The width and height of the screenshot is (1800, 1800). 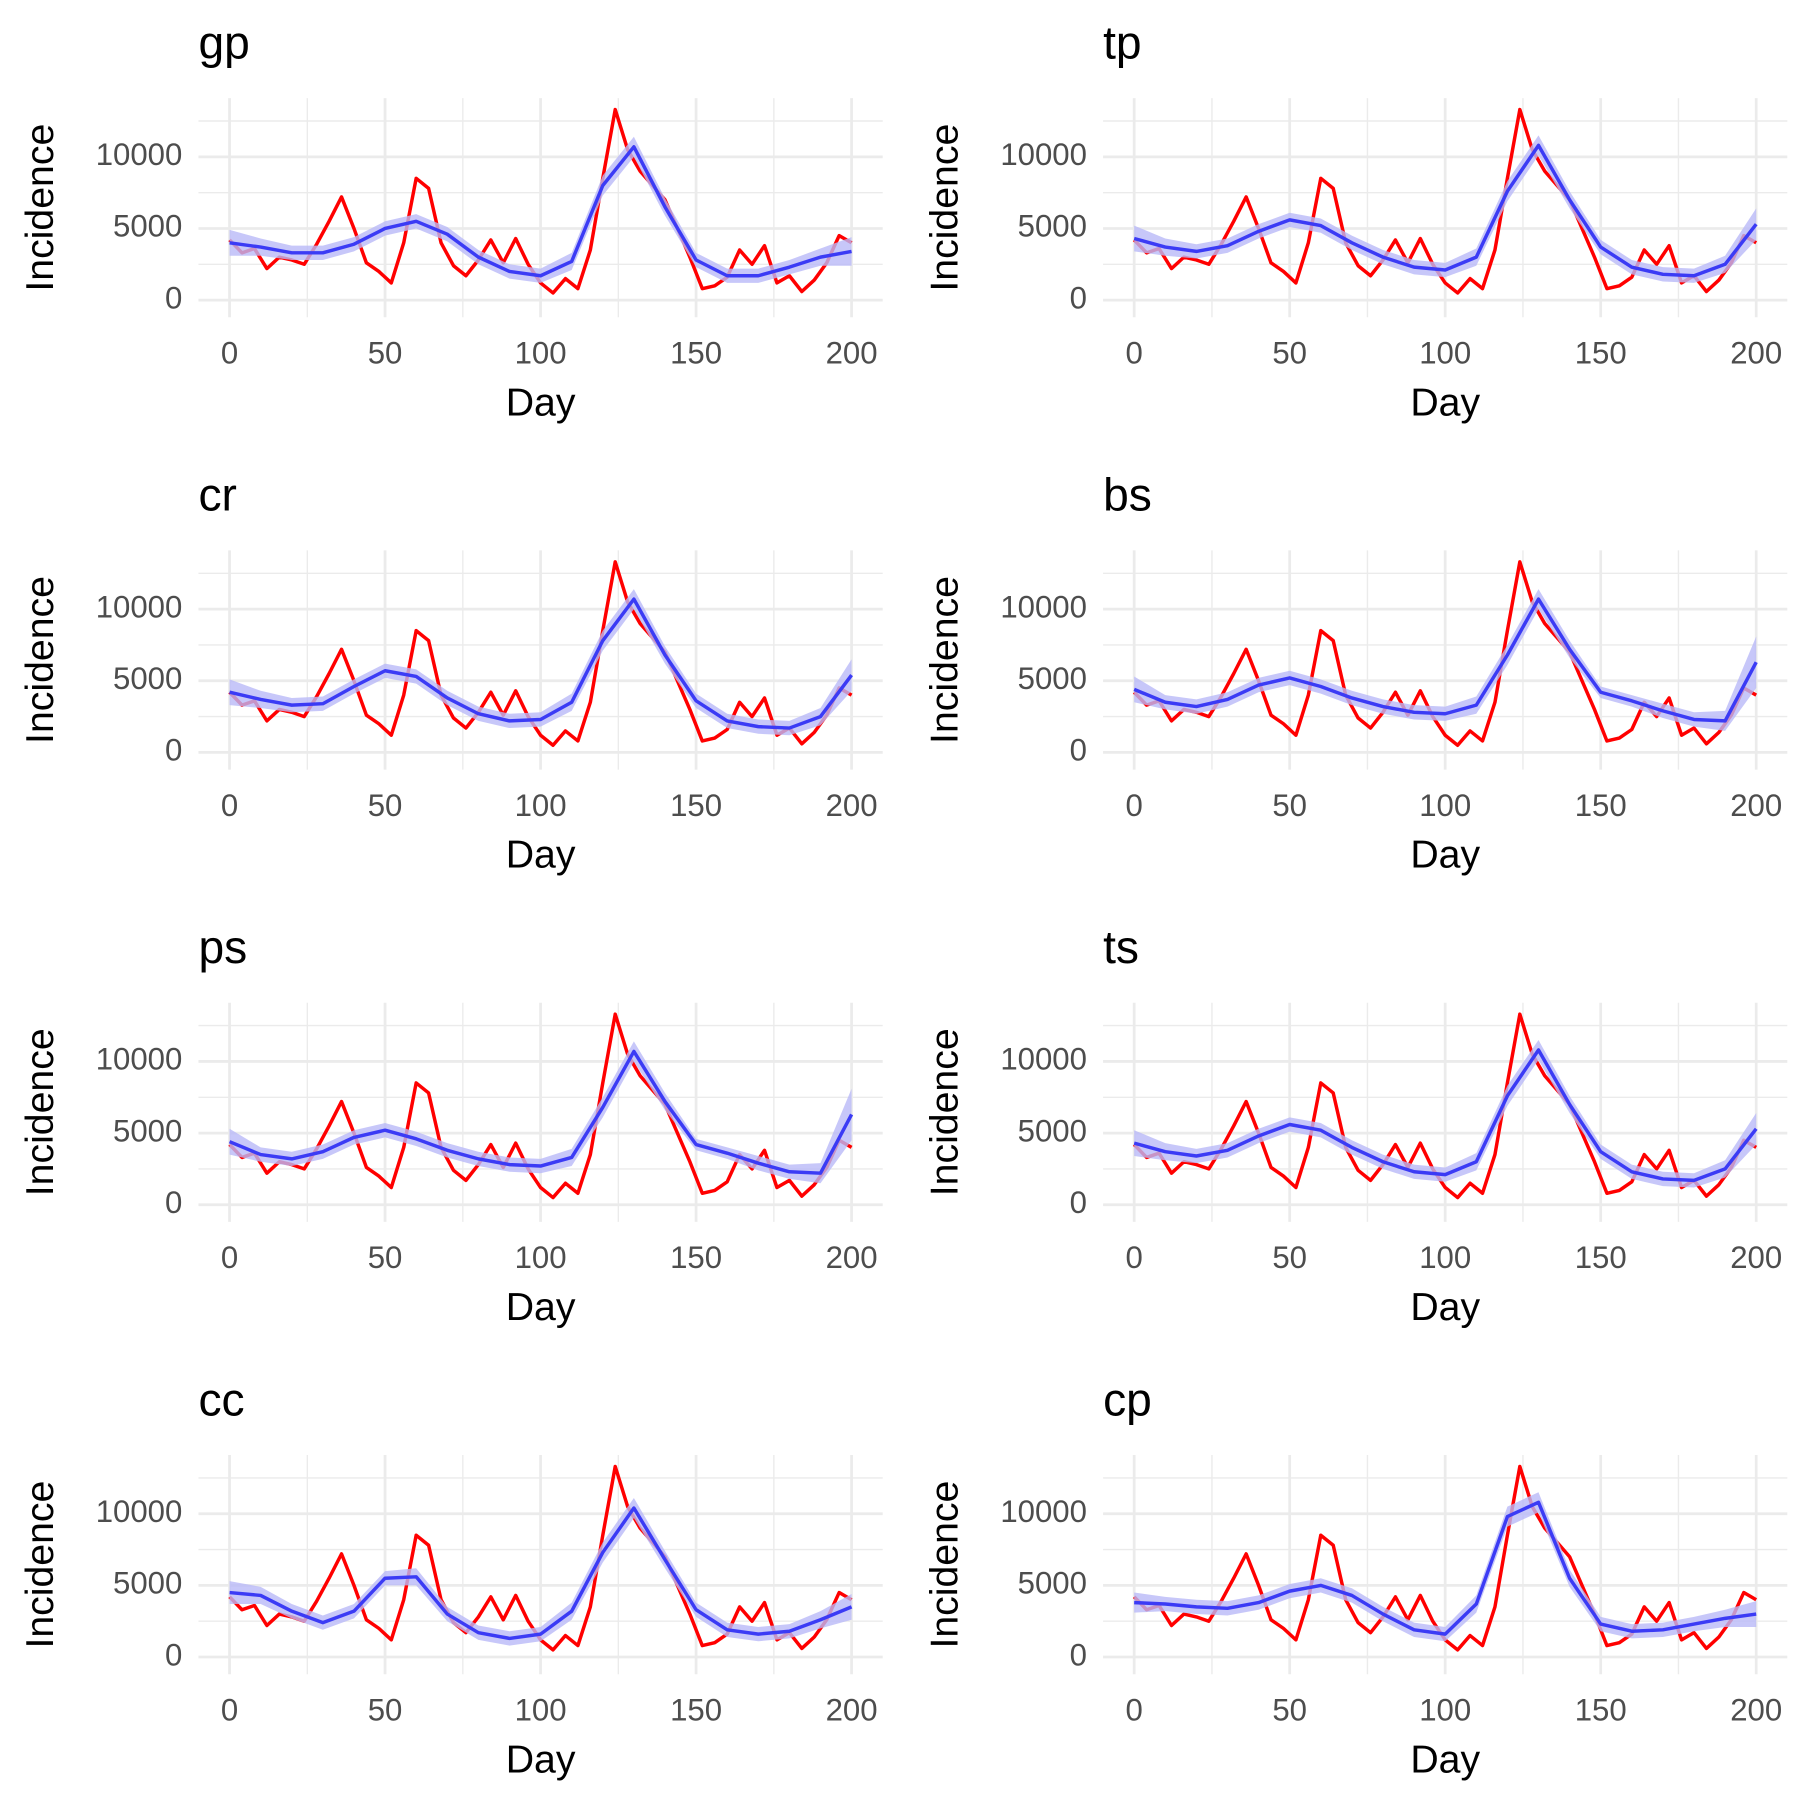 What do you see at coordinates (223, 42) in the screenshot?
I see `panel-title: gp` at bounding box center [223, 42].